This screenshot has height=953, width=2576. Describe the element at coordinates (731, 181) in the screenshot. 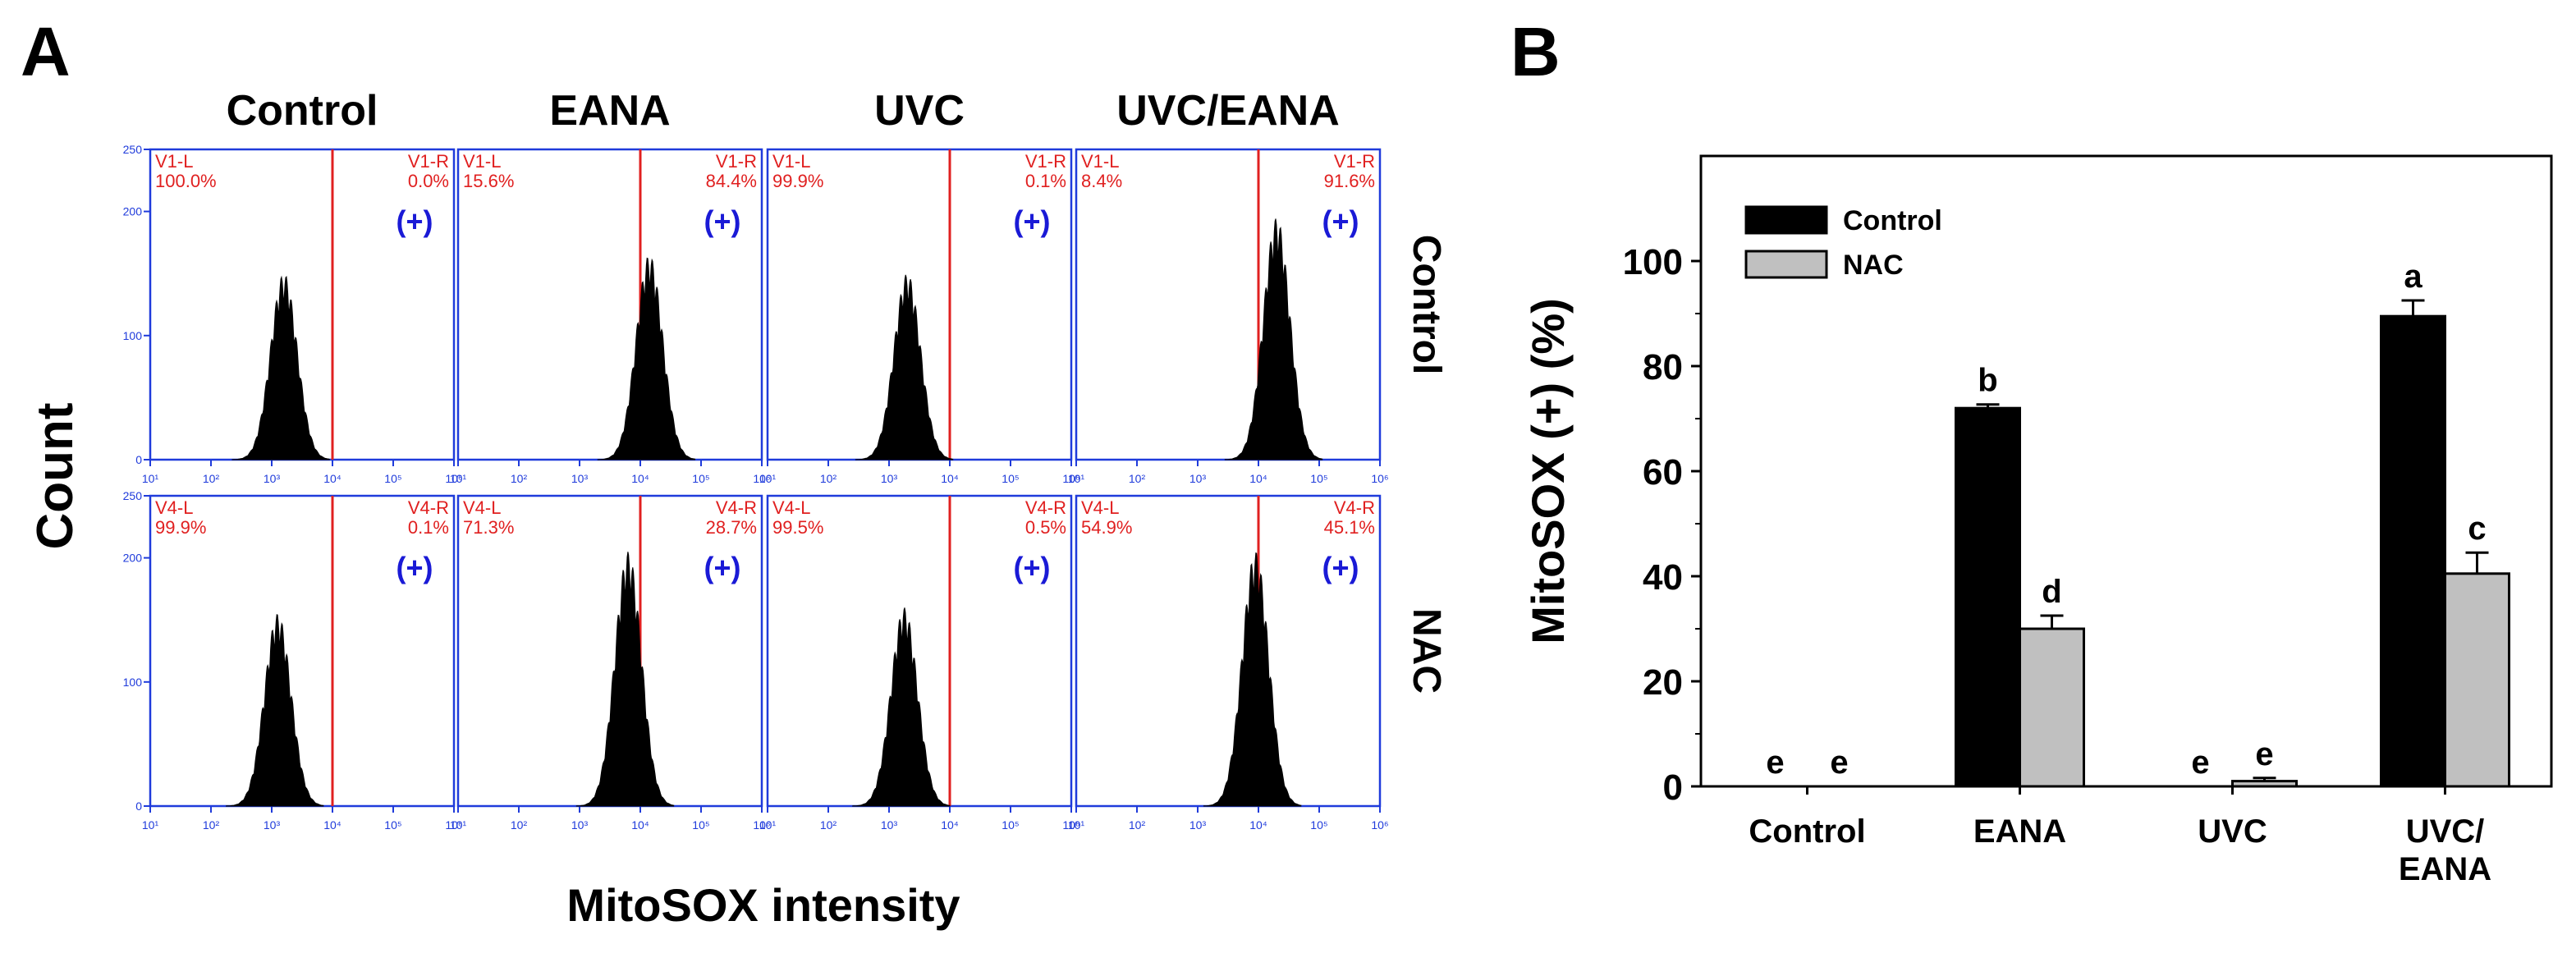

I see `right-gate-percent: 84.4%` at that location.